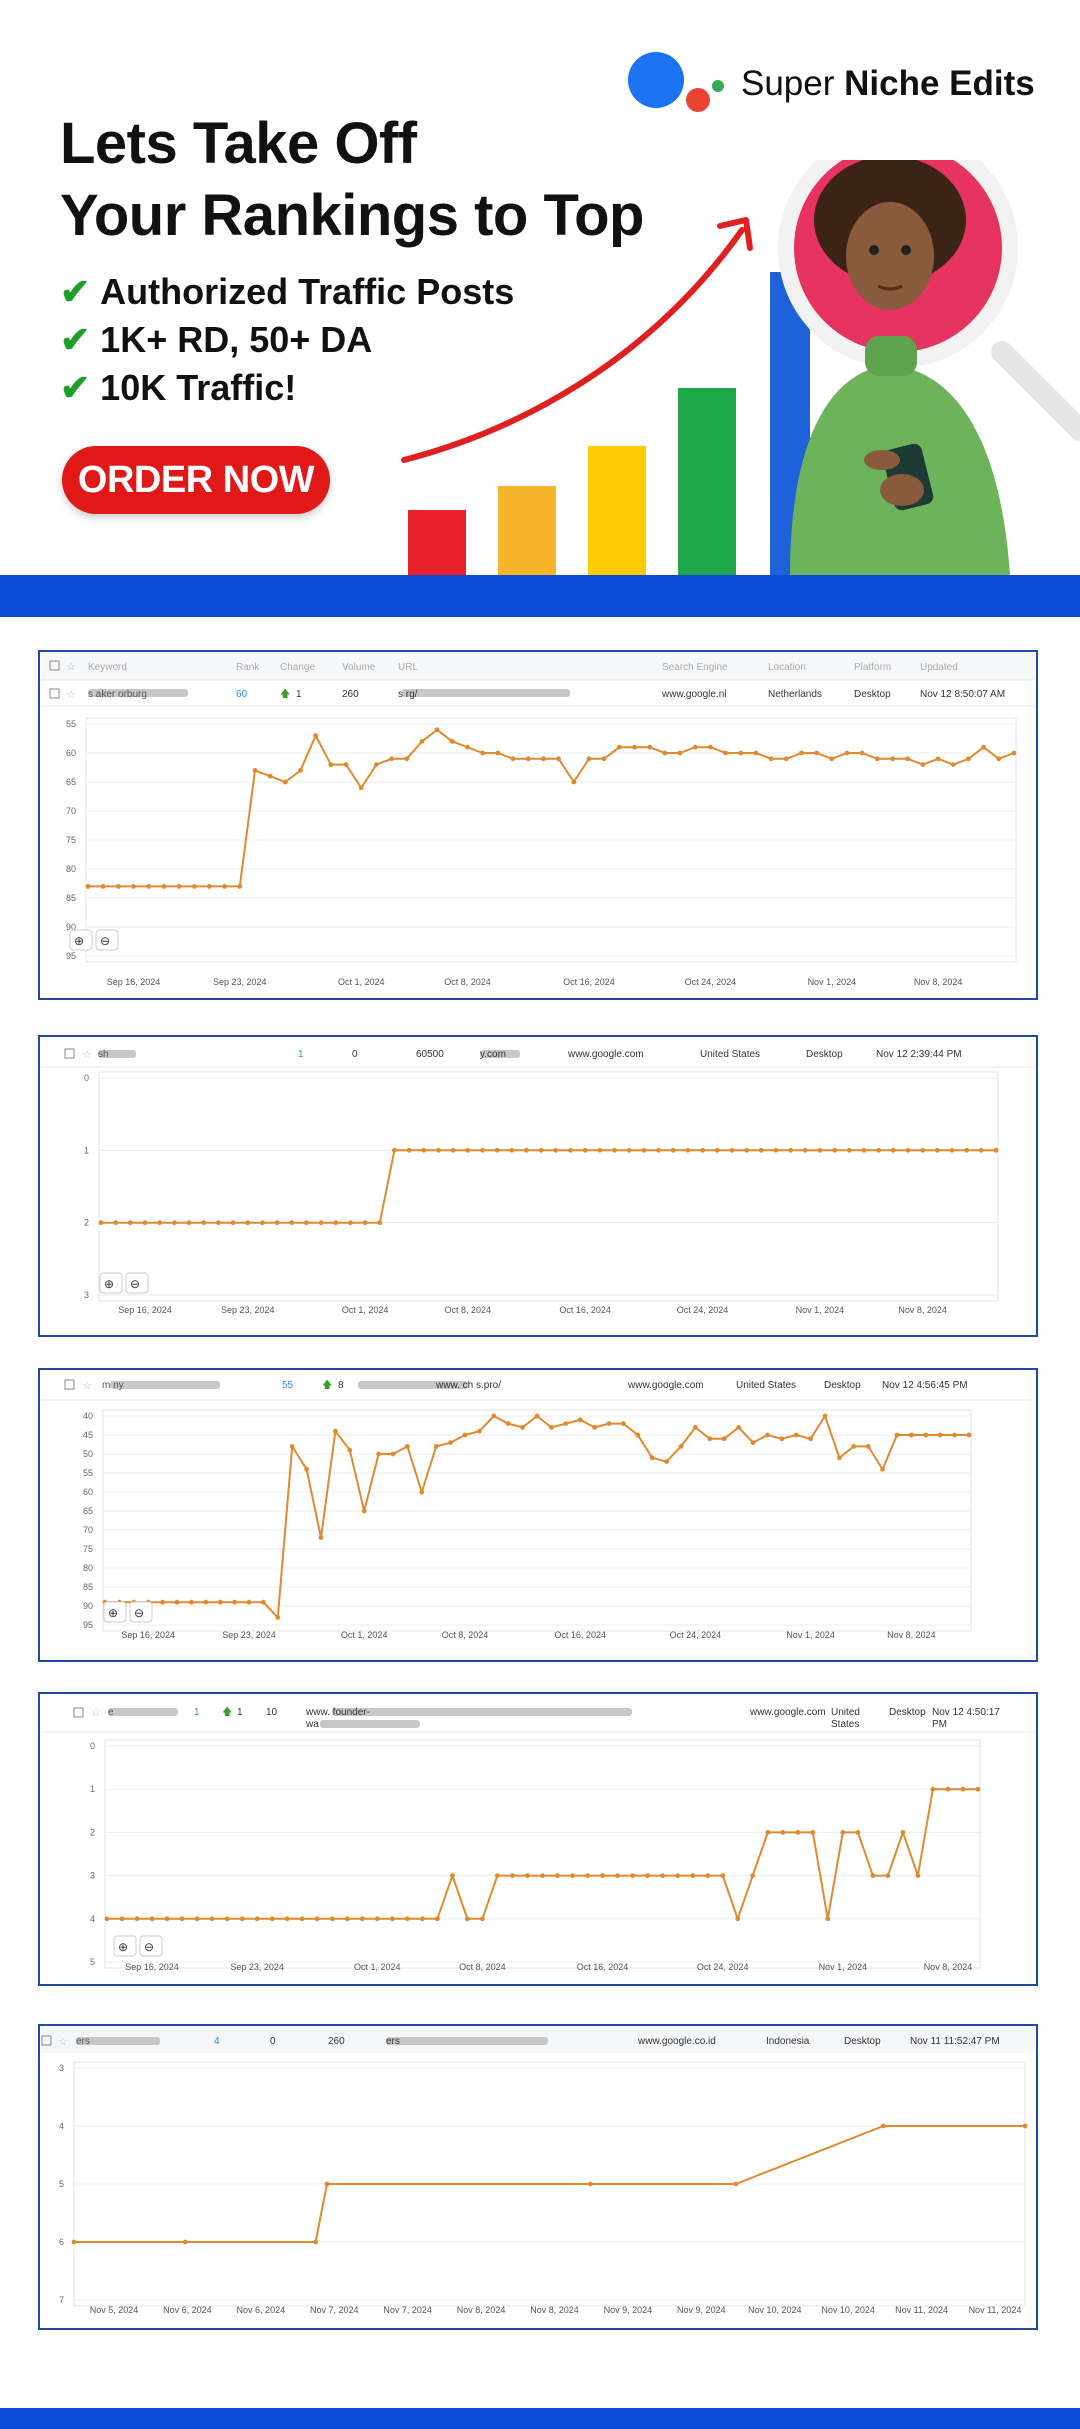 The image size is (1080, 2429). I want to click on column-header-url: URL, so click(408, 667).